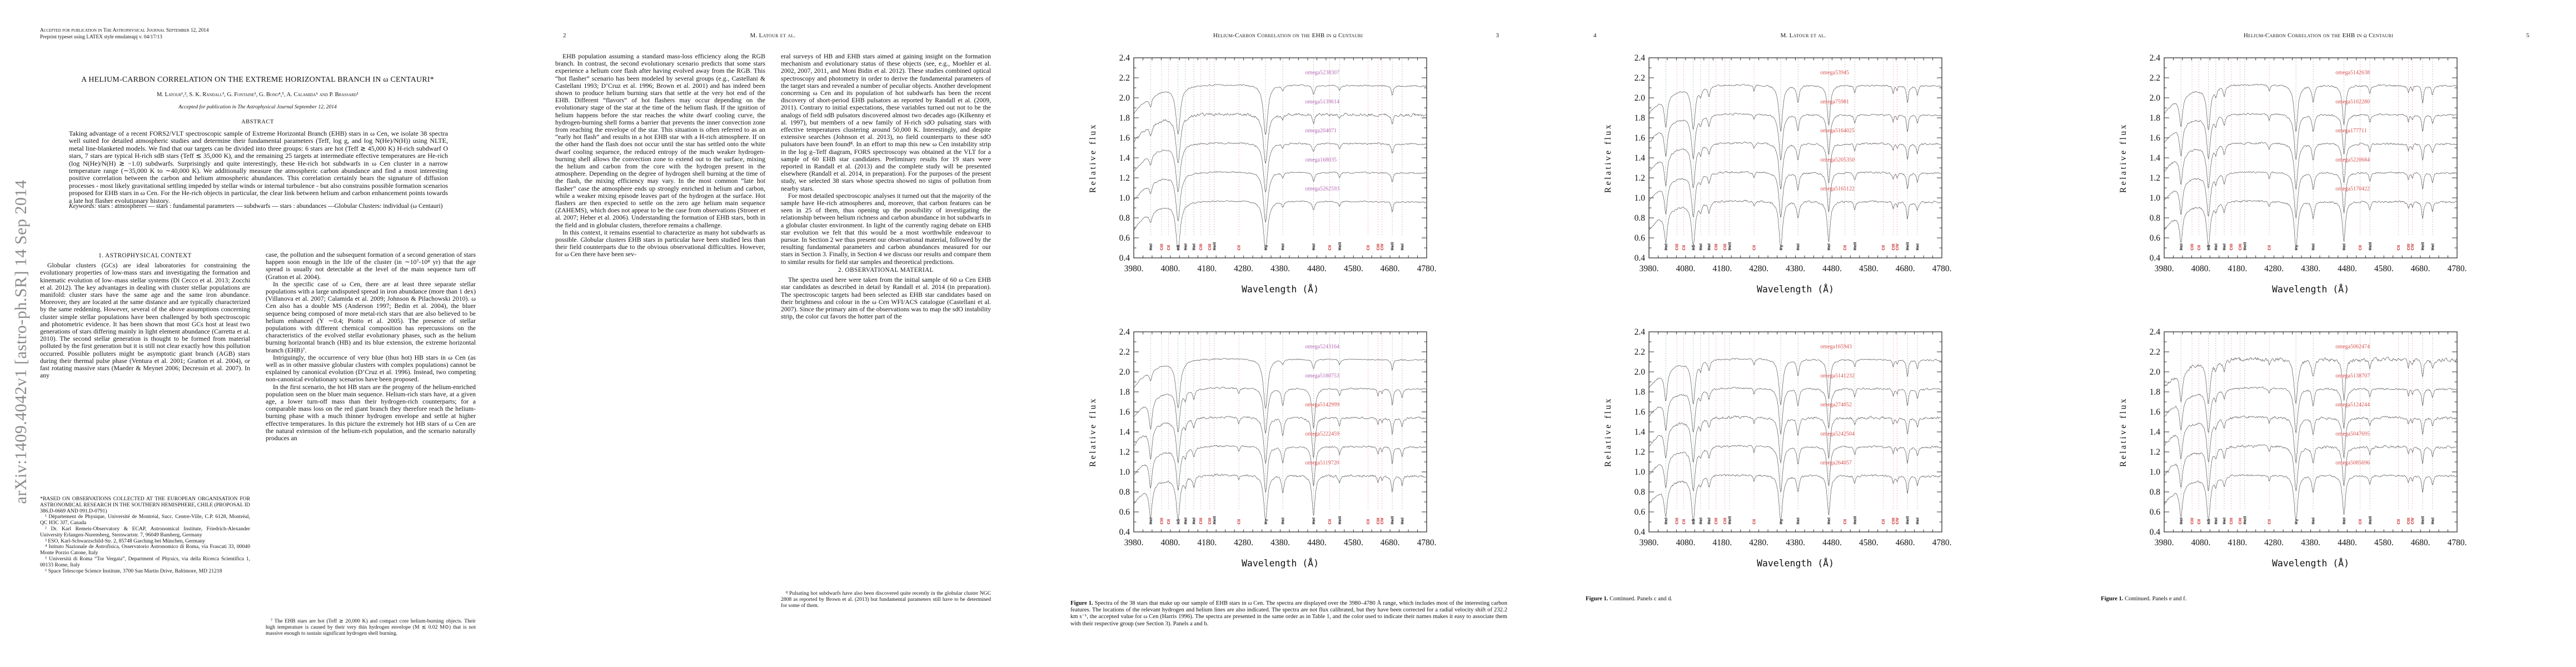 This screenshot has height=667, width=2576. What do you see at coordinates (1836, 347) in the screenshot?
I see `svg-text: omega165943` at bounding box center [1836, 347].